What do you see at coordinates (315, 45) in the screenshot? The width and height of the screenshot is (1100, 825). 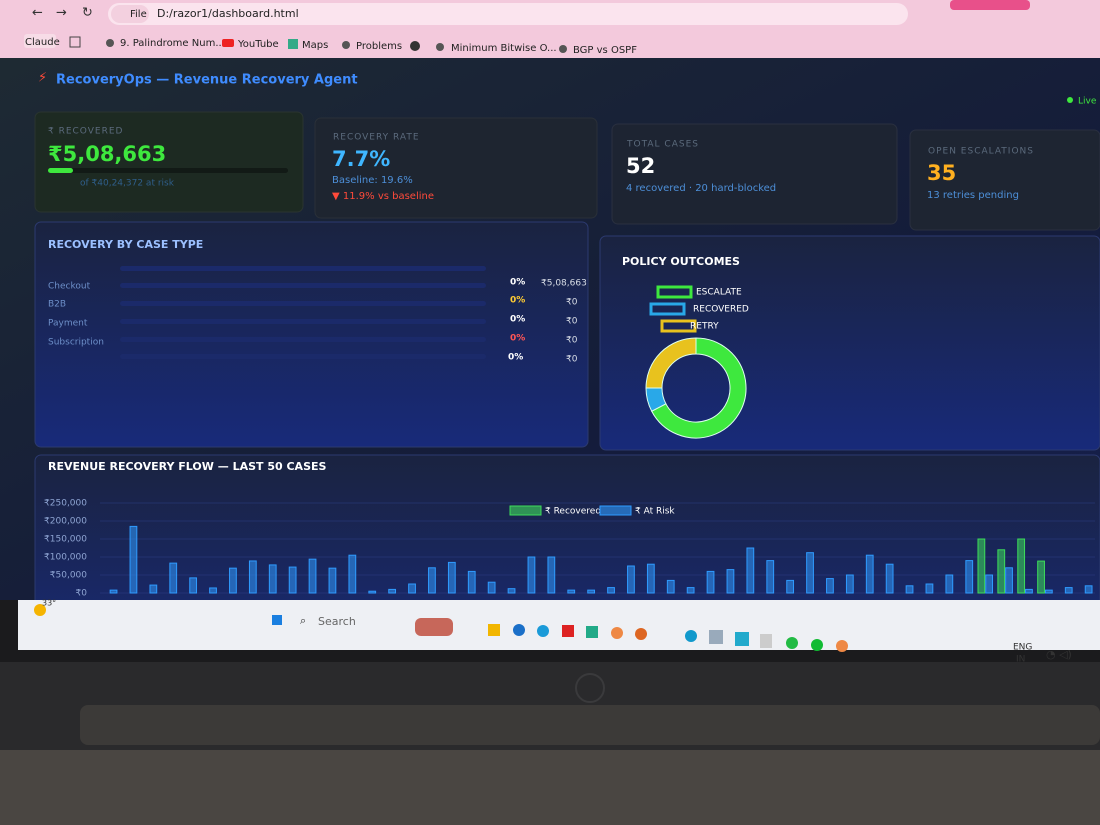 I see `bookmark-label: Maps` at bounding box center [315, 45].